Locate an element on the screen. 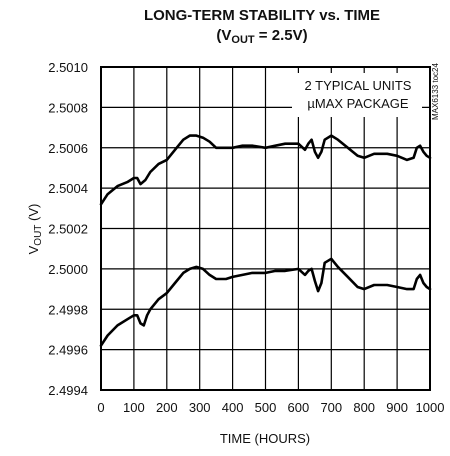  side-code-label: MAX6133 toc24 is located at coordinates (435, 91).